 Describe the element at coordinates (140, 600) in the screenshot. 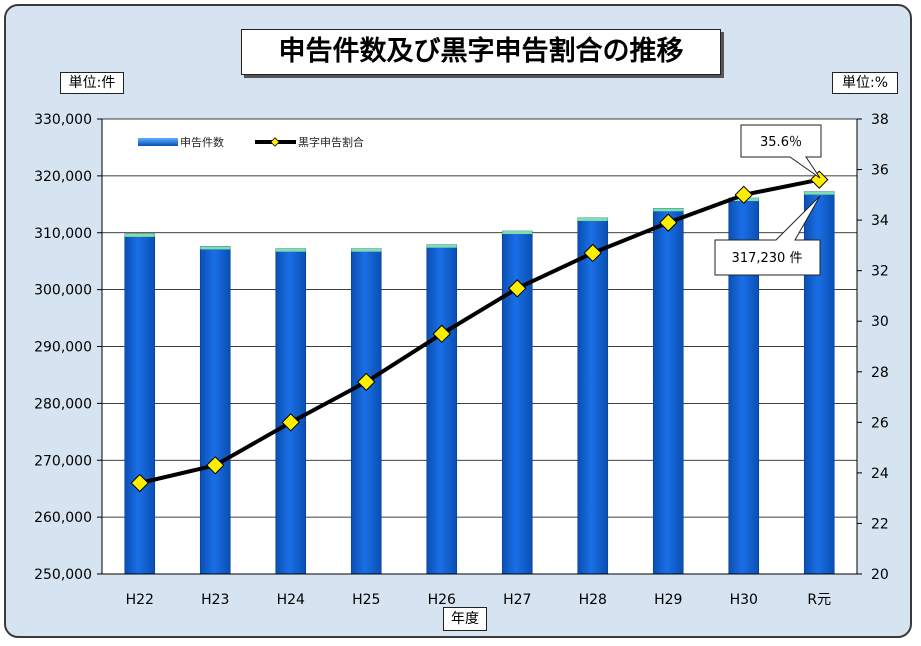

I see `x-tick-label: H22` at that location.